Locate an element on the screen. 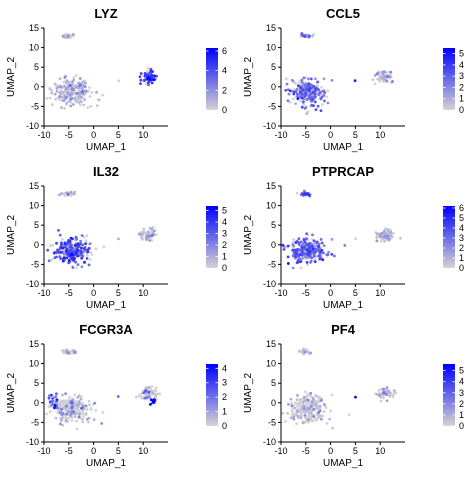 This screenshot has height=479, width=474. y-tick-label: -10 is located at coordinates (269, 442).